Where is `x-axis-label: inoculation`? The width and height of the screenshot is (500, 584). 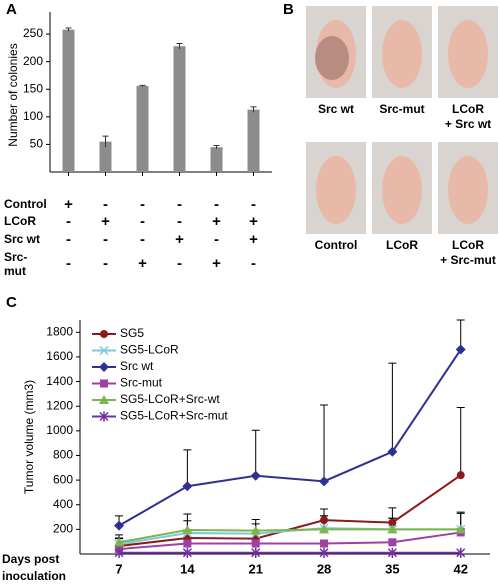
x-axis-label: inoculation is located at coordinates (34, 576).